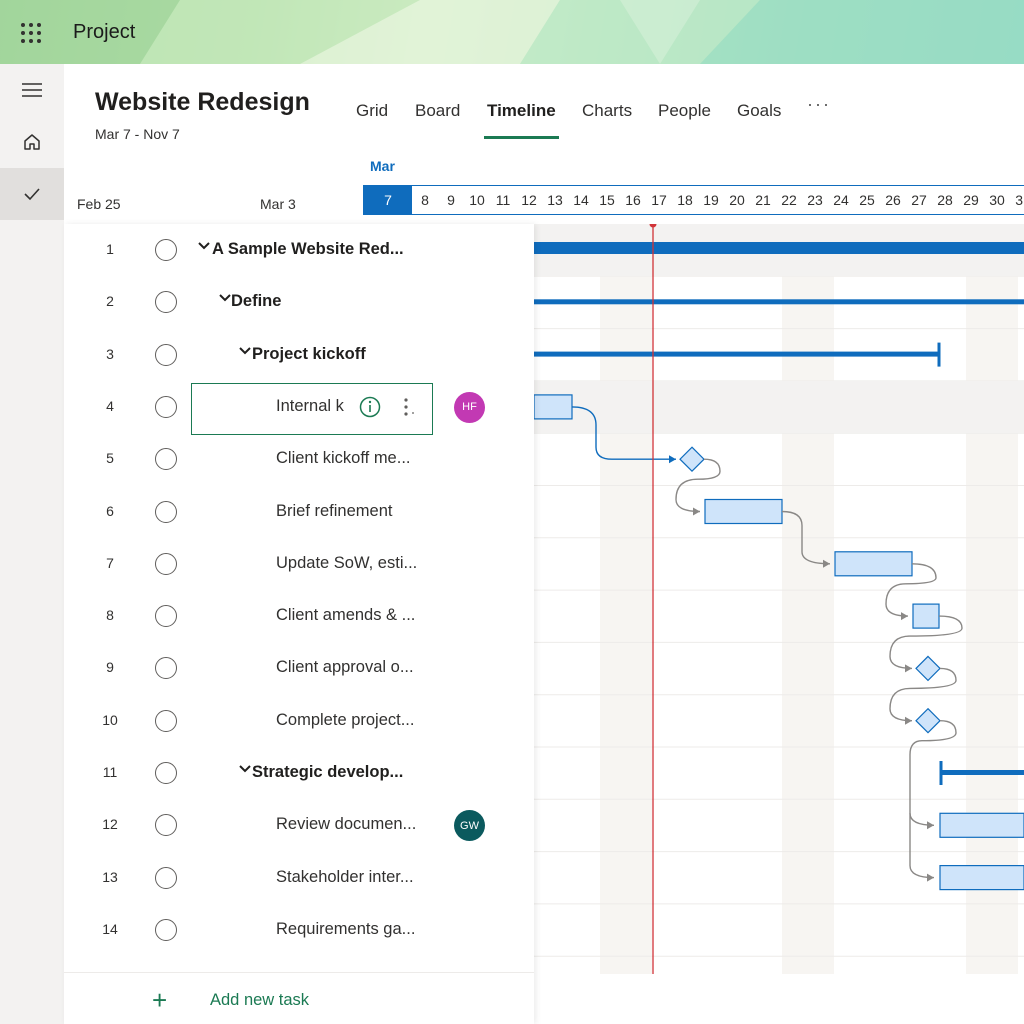 This screenshot has height=1024, width=1024. I want to click on day-cell: 23, so click(815, 200).